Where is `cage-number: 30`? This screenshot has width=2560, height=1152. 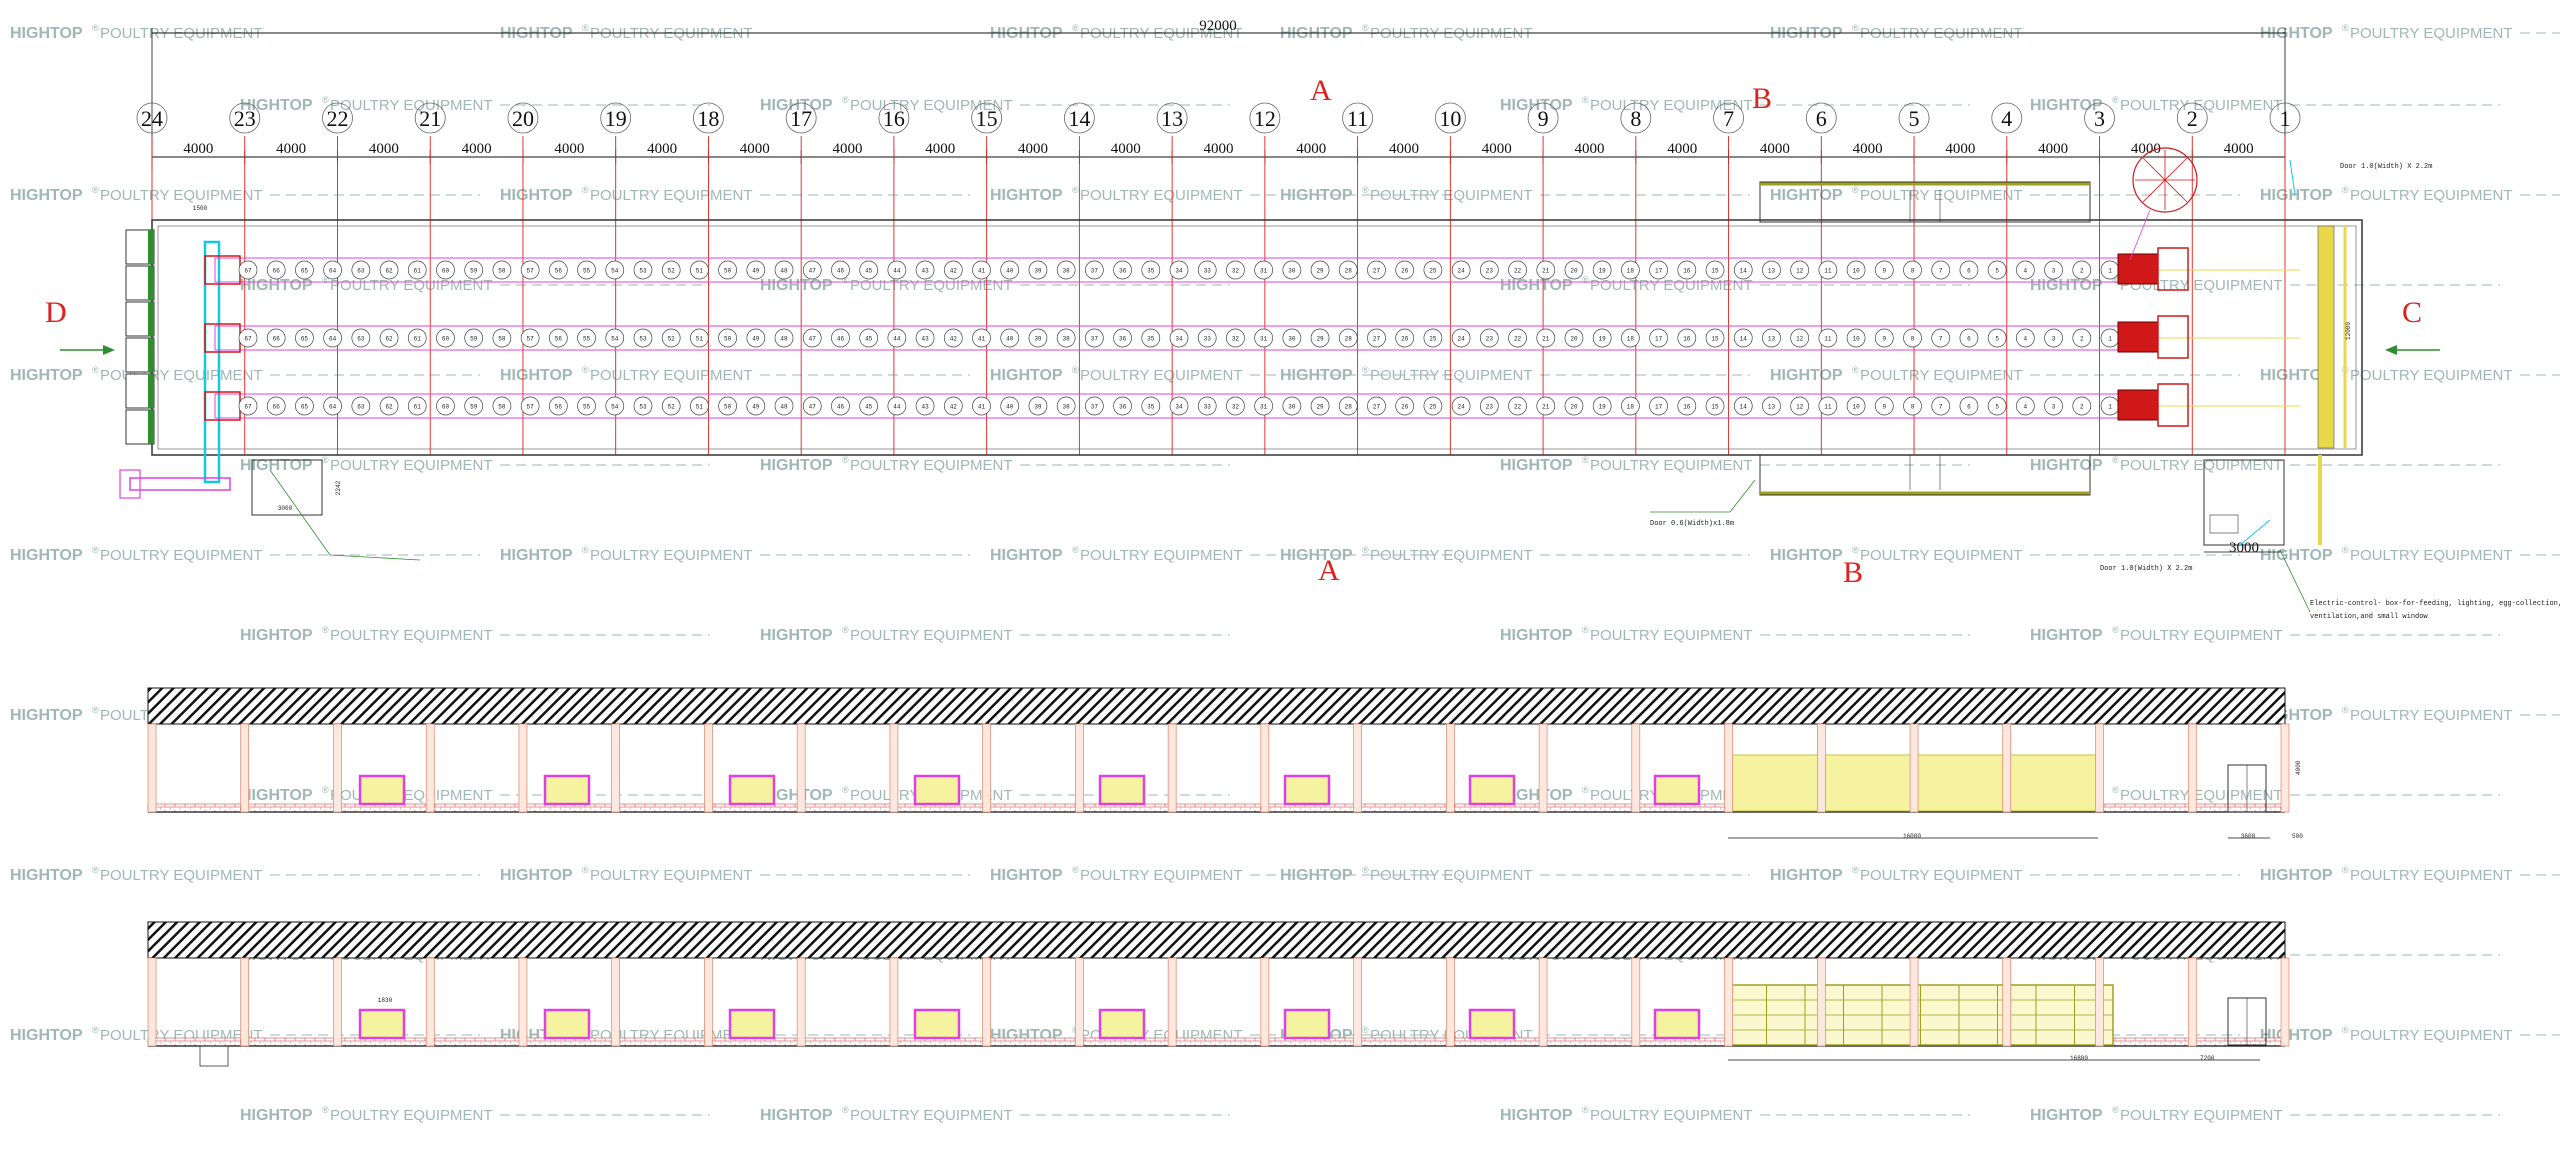
cage-number: 30 is located at coordinates (1292, 339).